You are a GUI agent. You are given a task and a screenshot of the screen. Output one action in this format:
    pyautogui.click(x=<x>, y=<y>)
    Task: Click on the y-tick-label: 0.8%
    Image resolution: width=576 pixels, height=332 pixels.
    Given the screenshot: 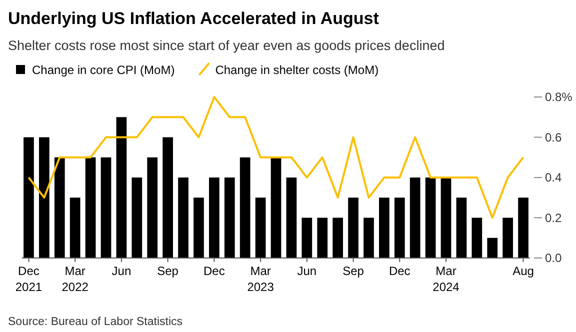 What is the action you would take?
    pyautogui.click(x=559, y=97)
    